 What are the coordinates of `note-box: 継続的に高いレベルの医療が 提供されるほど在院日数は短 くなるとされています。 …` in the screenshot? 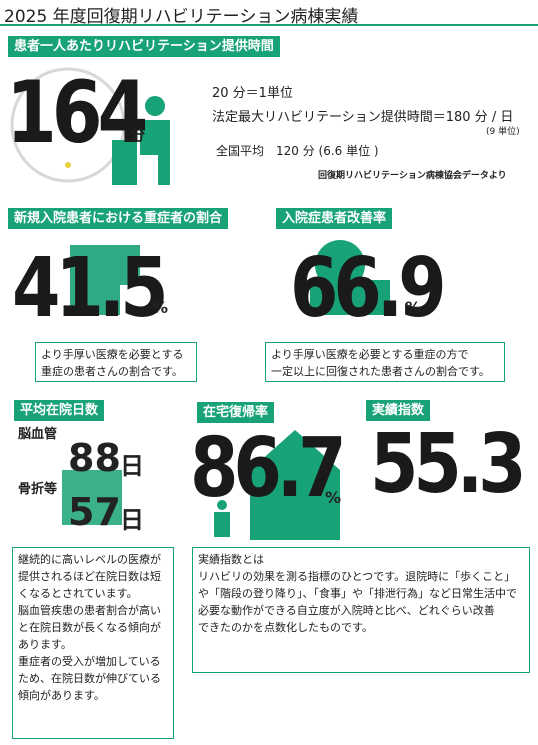 It's located at (93, 643).